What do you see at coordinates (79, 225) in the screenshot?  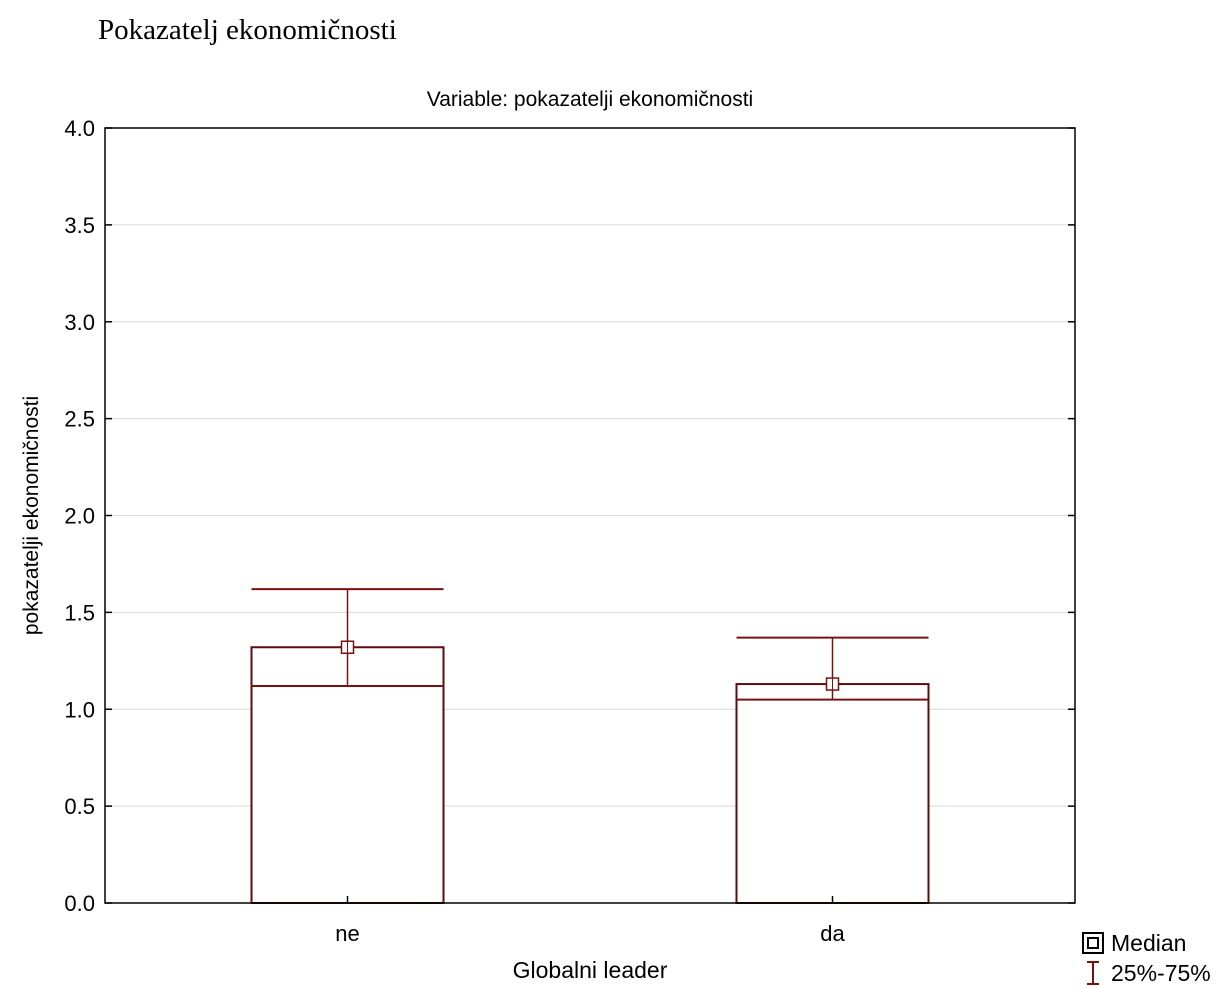 I see `y-tick-label: 3.5` at bounding box center [79, 225].